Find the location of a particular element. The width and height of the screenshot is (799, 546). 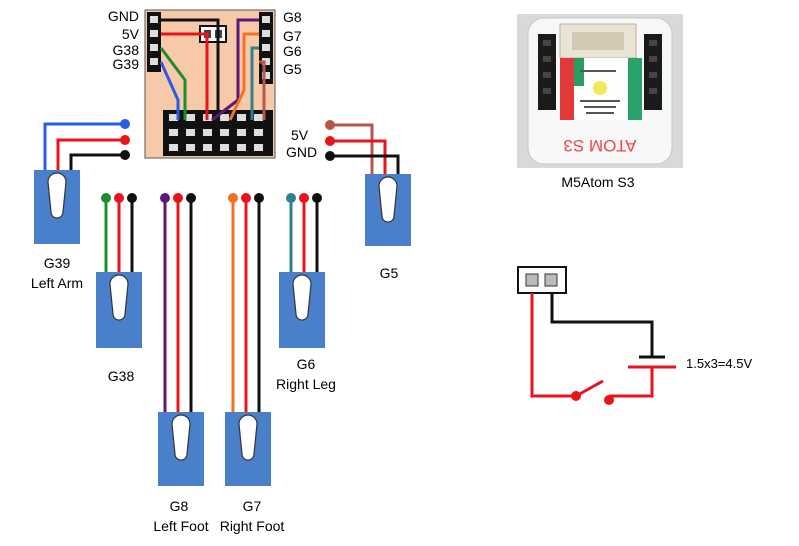

m5atom-caption: M5Atom S3 is located at coordinates (597, 182).